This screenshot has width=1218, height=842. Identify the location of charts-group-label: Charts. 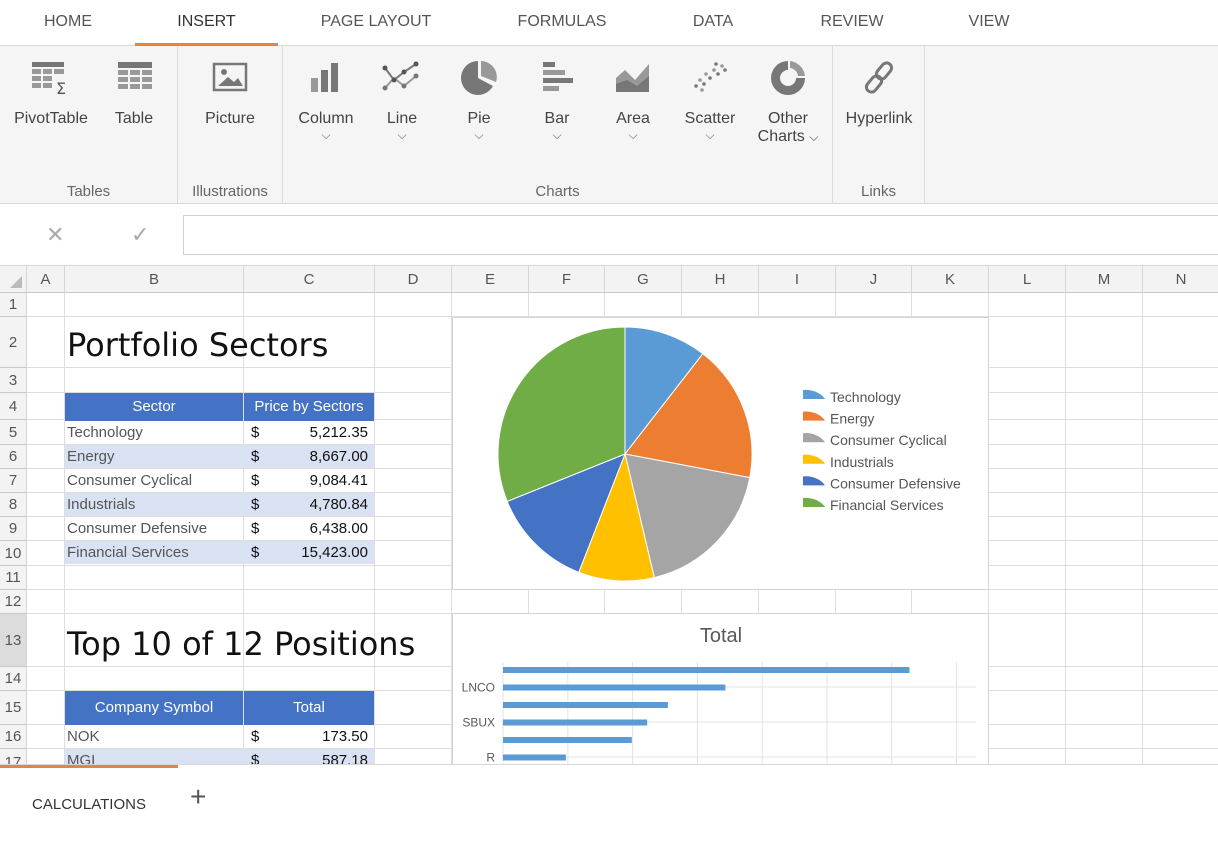
(557, 191).